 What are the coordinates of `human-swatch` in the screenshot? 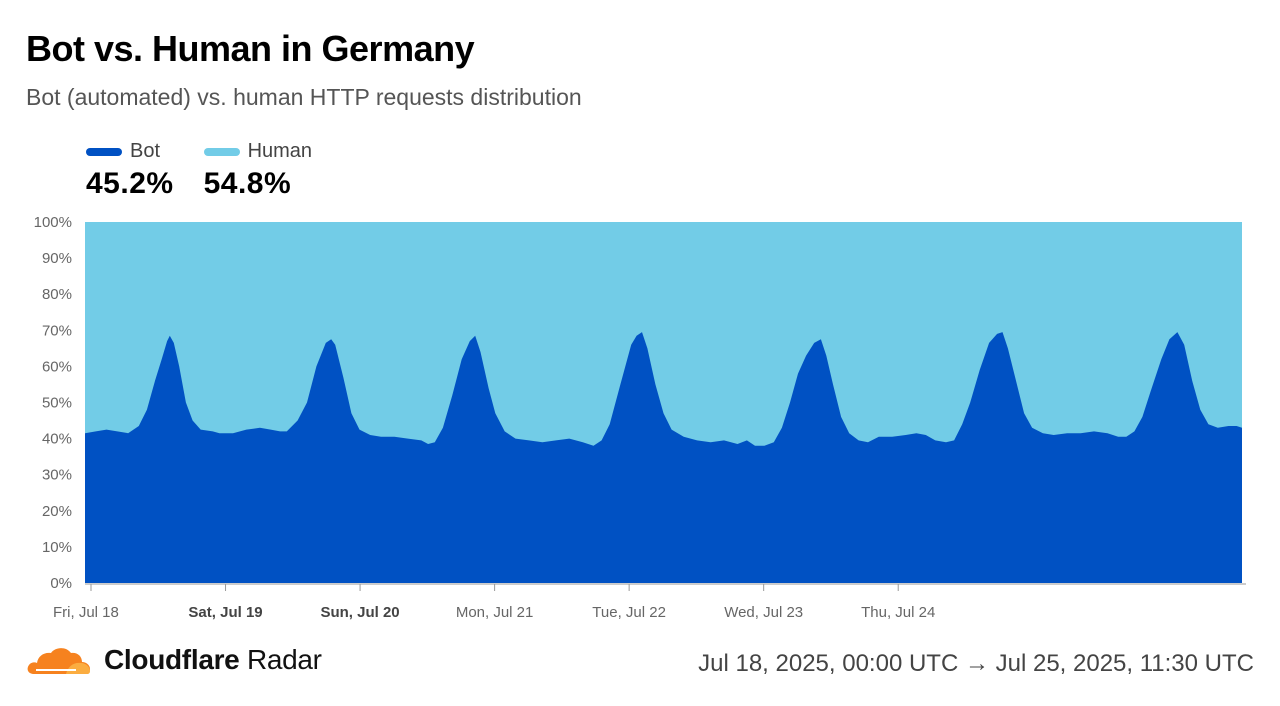 It's located at (221, 151).